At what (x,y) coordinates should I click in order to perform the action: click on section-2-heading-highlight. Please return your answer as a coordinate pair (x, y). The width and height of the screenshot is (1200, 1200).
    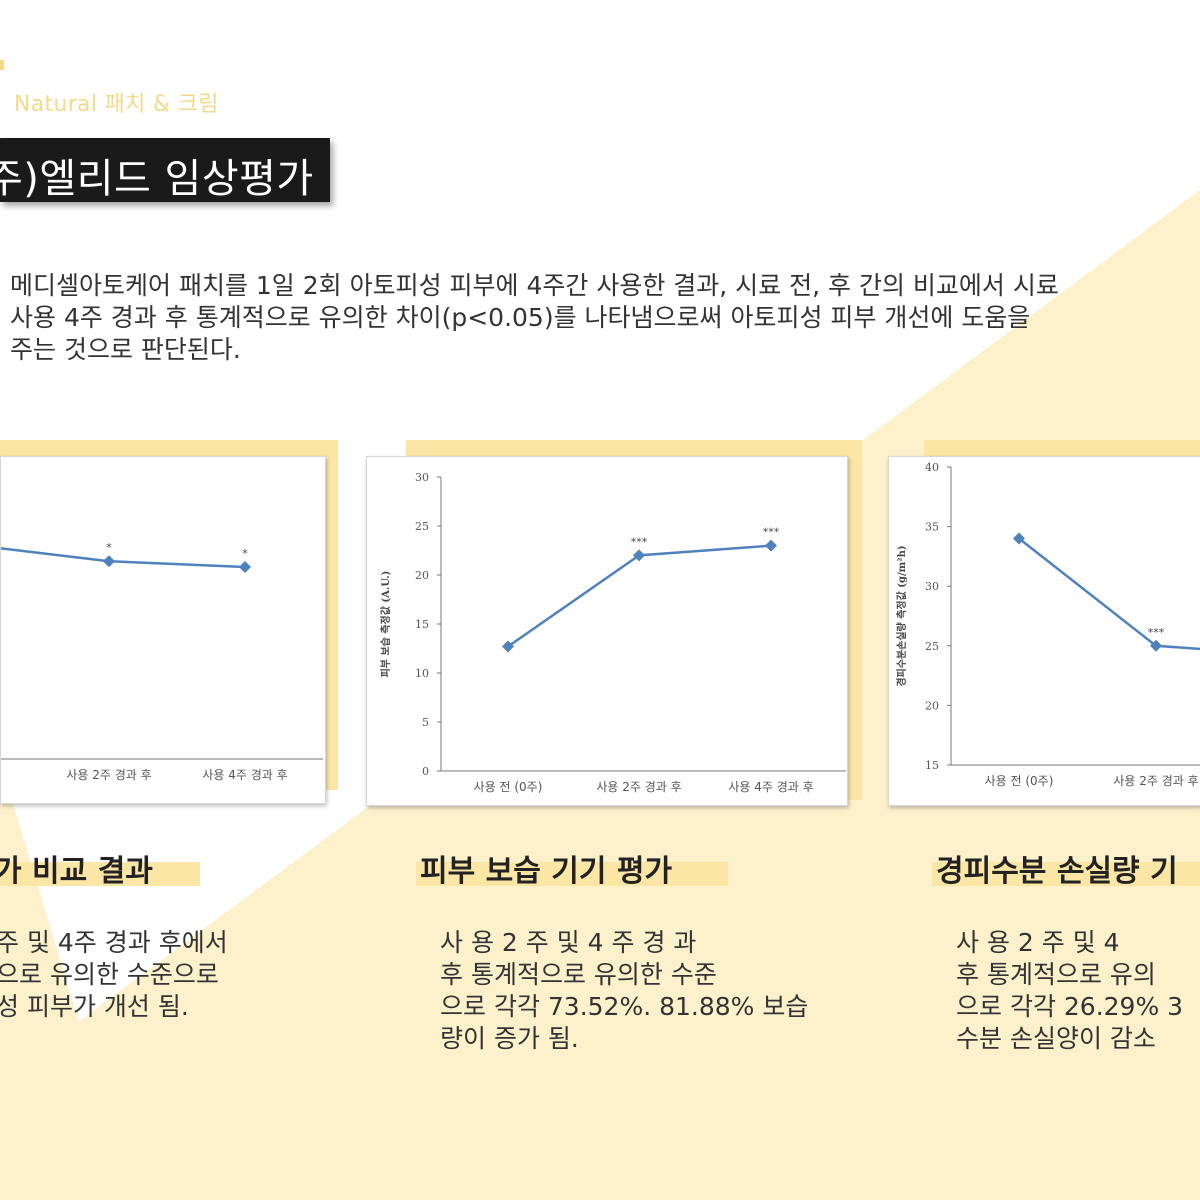
    Looking at the image, I should click on (572, 874).